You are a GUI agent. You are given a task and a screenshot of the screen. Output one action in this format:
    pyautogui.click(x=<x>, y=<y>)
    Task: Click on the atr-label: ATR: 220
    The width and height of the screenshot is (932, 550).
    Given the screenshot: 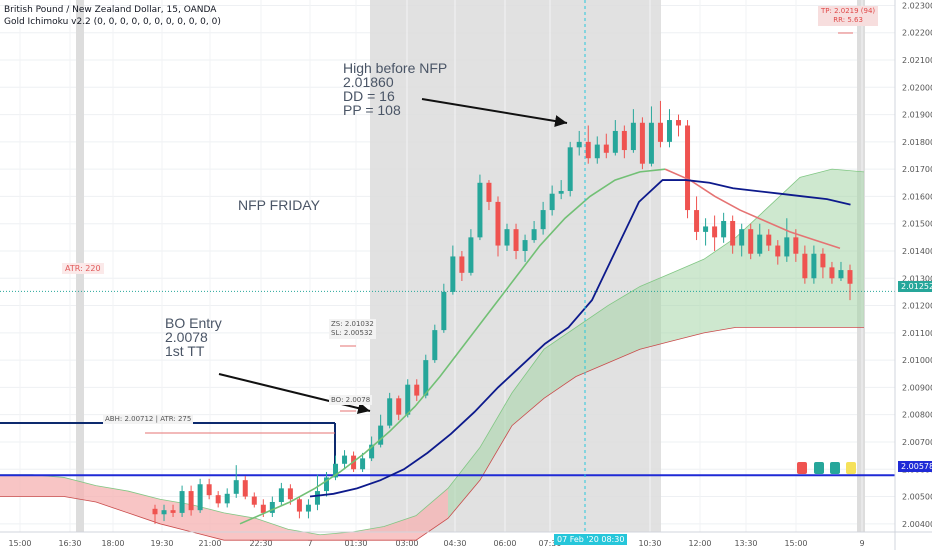 What is the action you would take?
    pyautogui.click(x=83, y=268)
    